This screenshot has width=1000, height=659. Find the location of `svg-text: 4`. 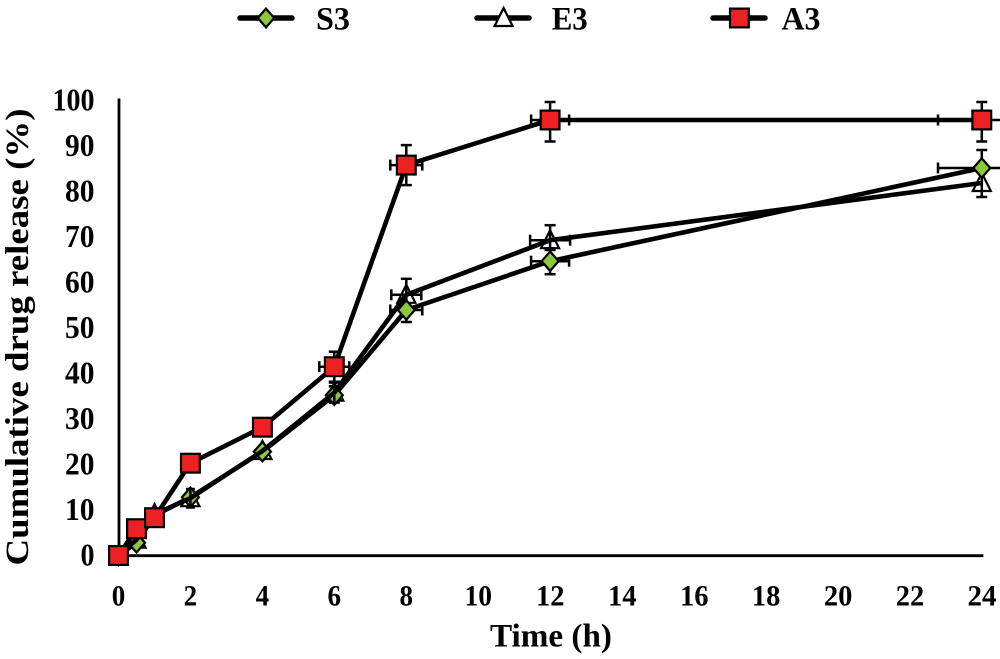

svg-text: 4 is located at coordinates (263, 596).